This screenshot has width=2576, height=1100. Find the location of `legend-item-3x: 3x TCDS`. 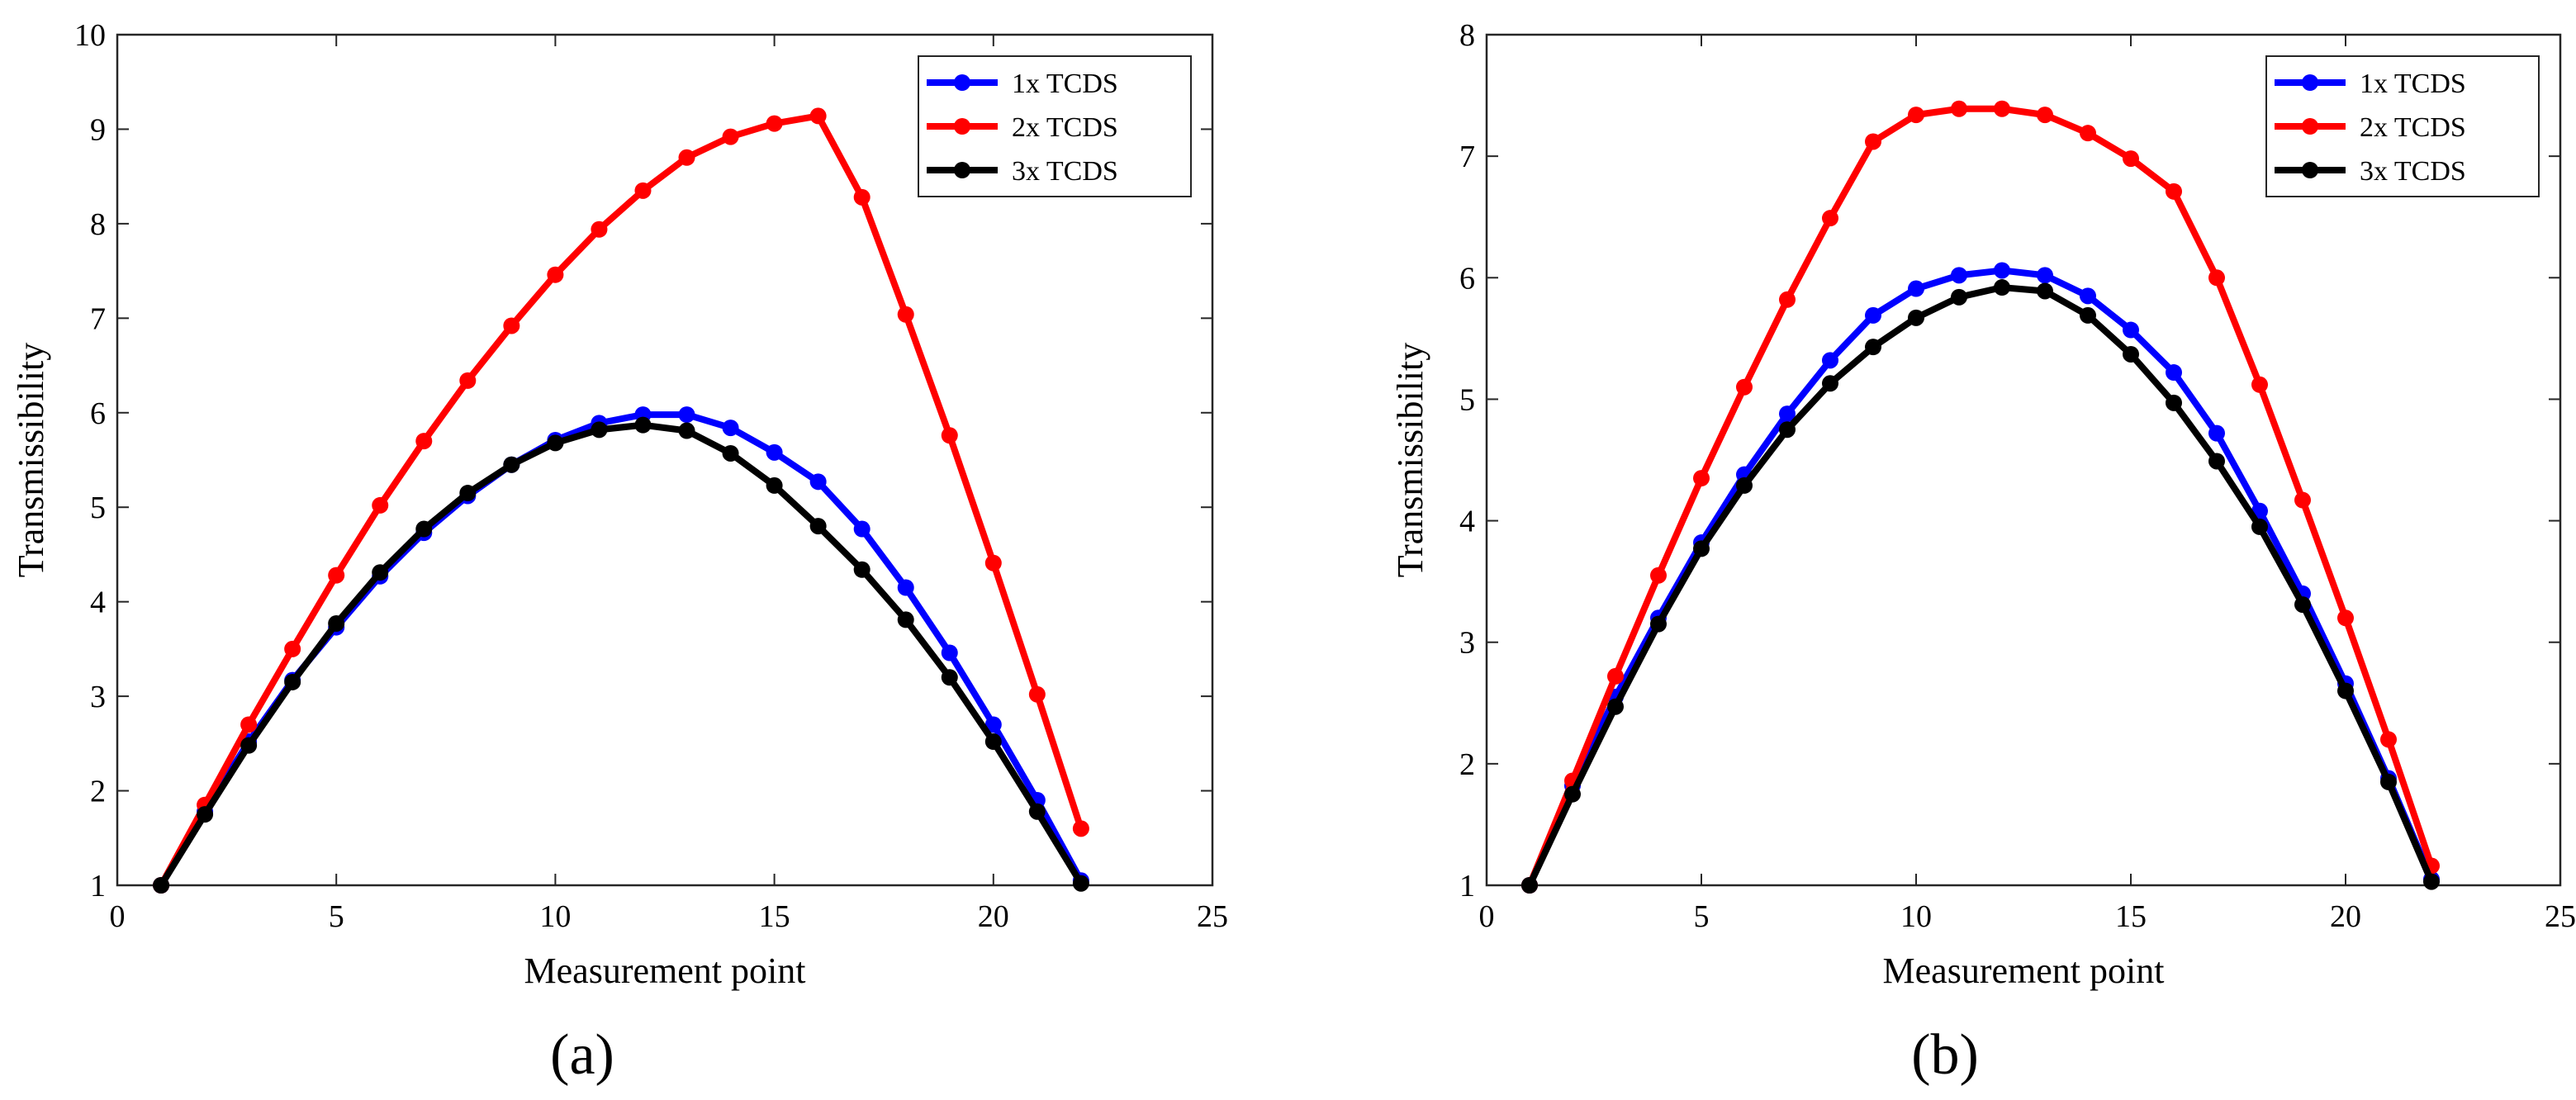

legend-item-3x: 3x TCDS is located at coordinates (2370, 172).